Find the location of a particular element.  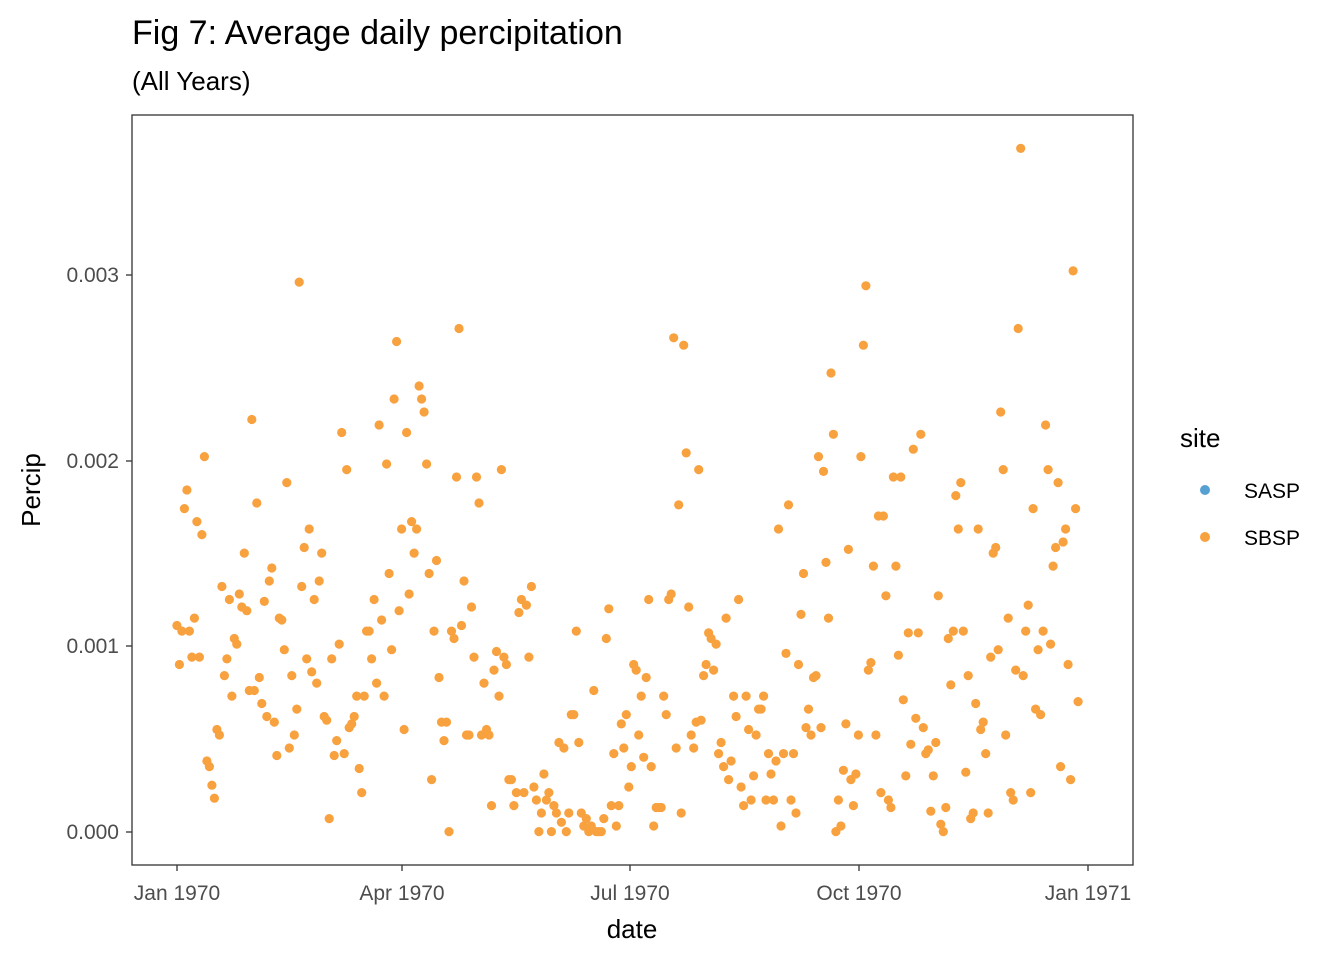

x-tick-label: Oct 1970 is located at coordinates (858, 893).